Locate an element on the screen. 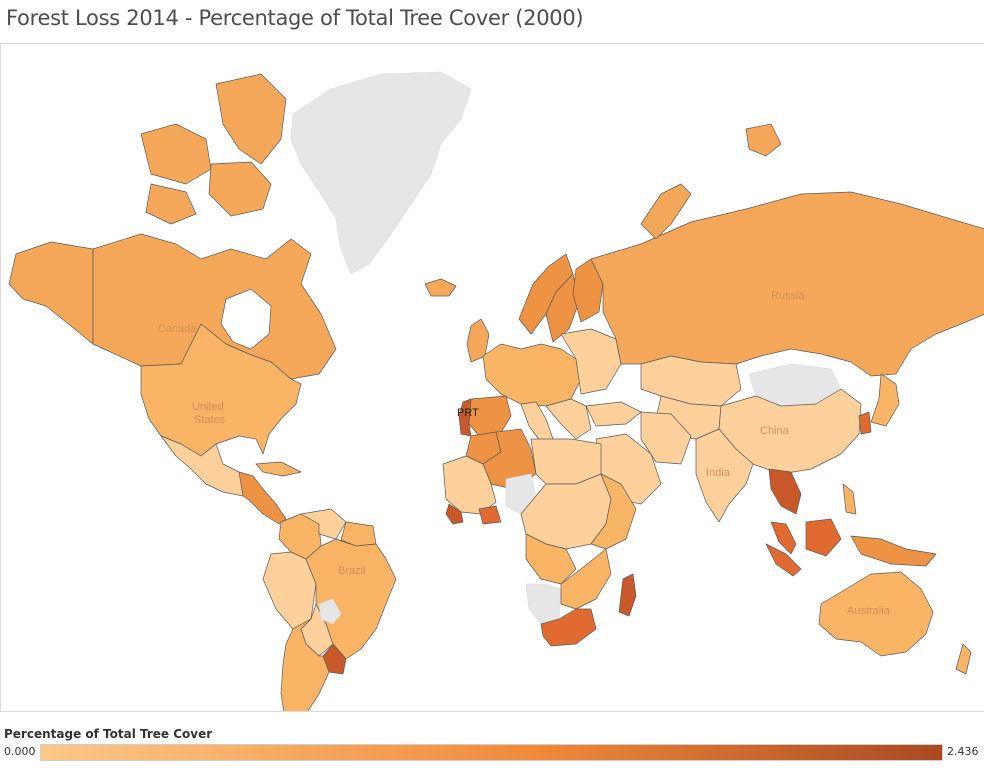  country-malaysia is located at coordinates (783, 538).